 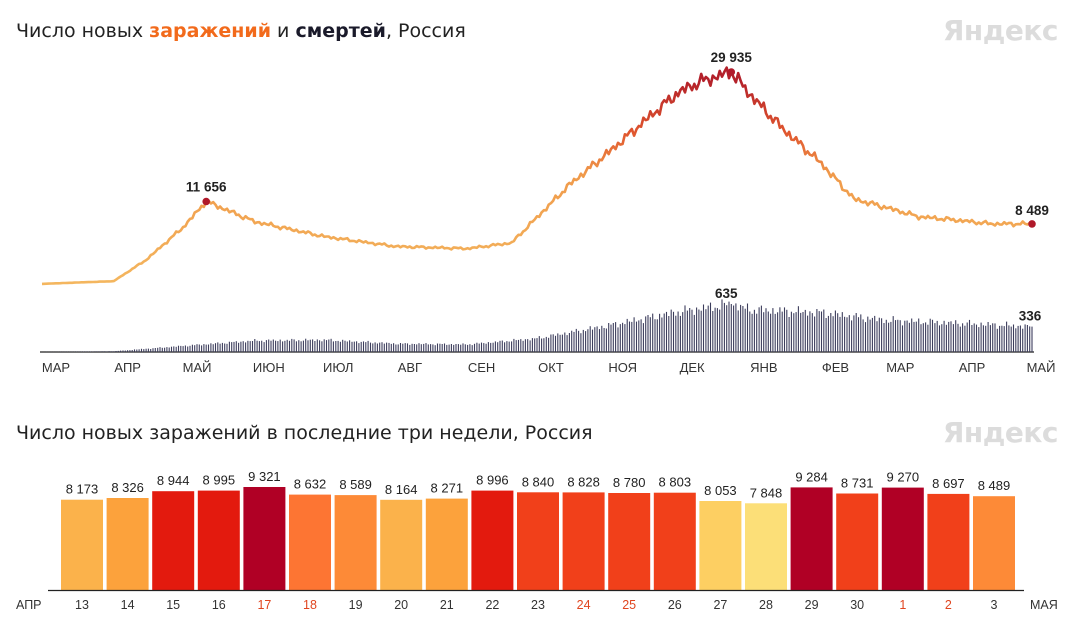 I want to click on day-tick-label: 26, so click(x=675, y=605).